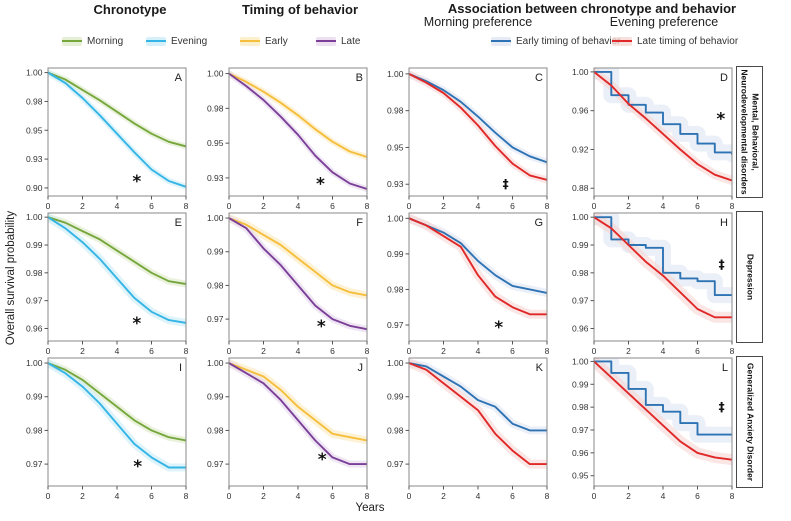 The image size is (791, 521). I want to click on panel-D: 1.00 0.96 0.92 0.88 0 2 4 6 8 D *, so click(650, 137).